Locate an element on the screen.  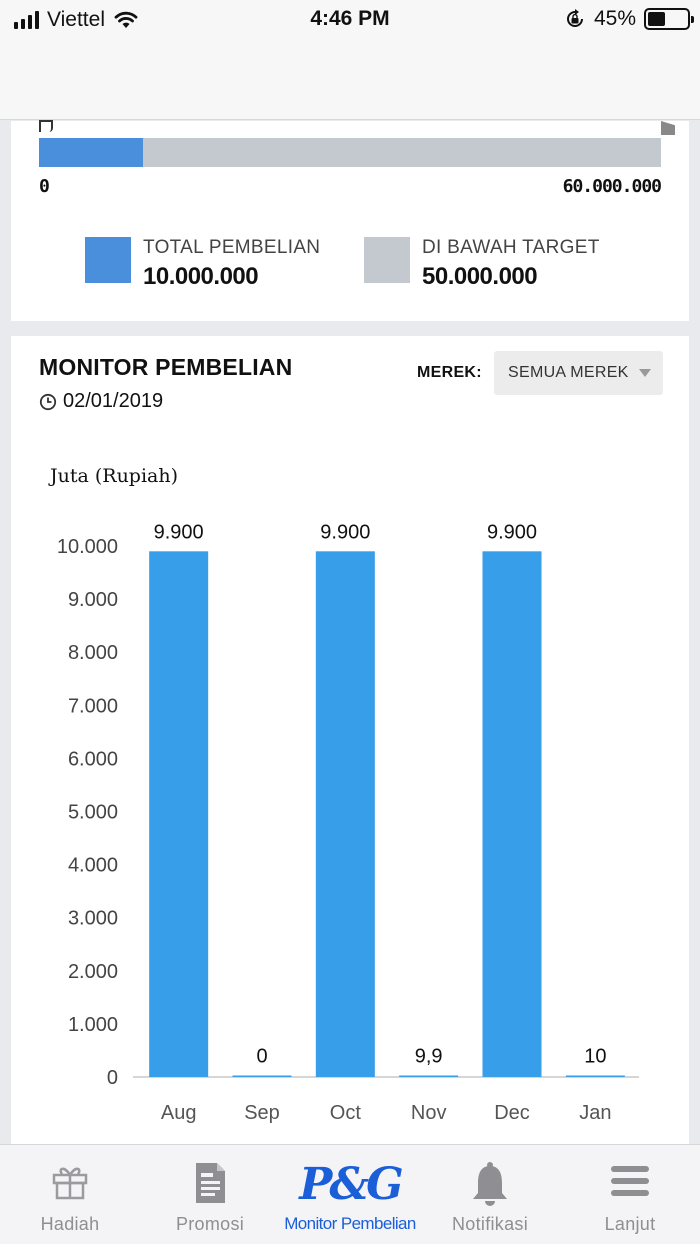
legend-label-below: DI BAWAH TARGET is located at coordinates (511, 247).